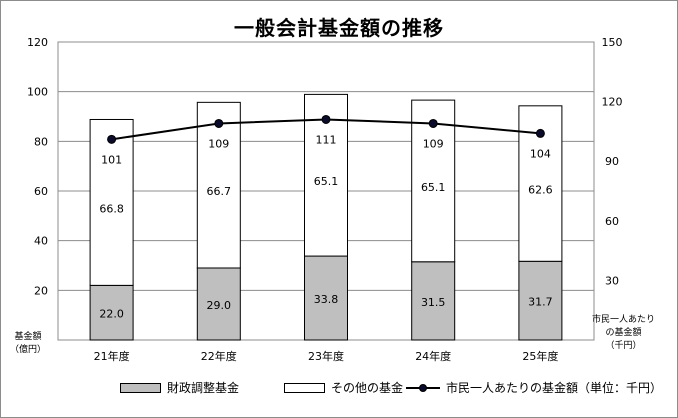  Describe the element at coordinates (423, 388) in the screenshot. I see `legend-line-marker` at that location.